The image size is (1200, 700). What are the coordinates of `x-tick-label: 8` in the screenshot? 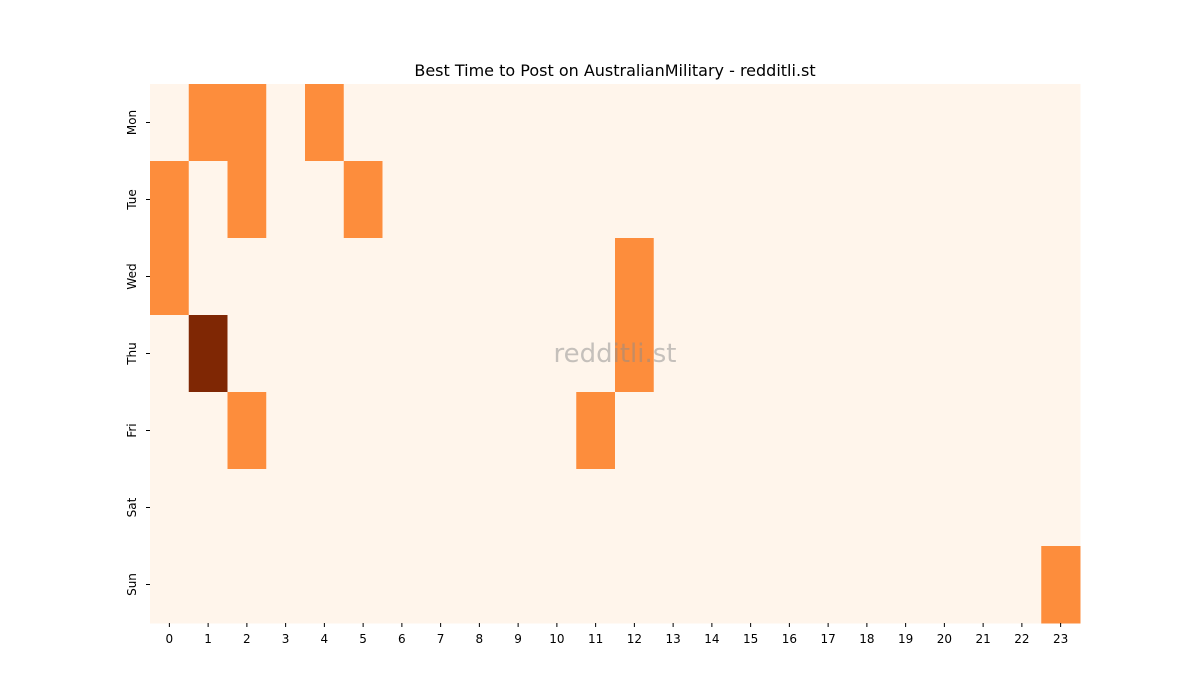 It's located at (480, 639).